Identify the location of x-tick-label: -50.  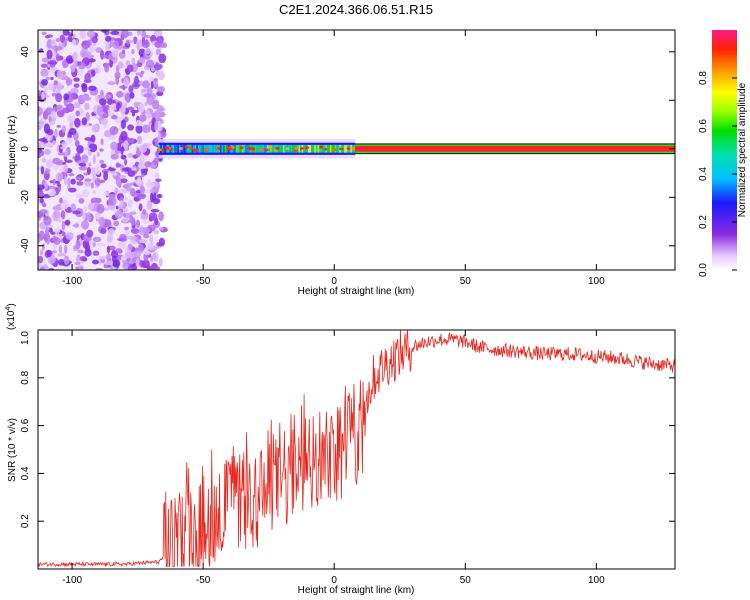
(203, 580).